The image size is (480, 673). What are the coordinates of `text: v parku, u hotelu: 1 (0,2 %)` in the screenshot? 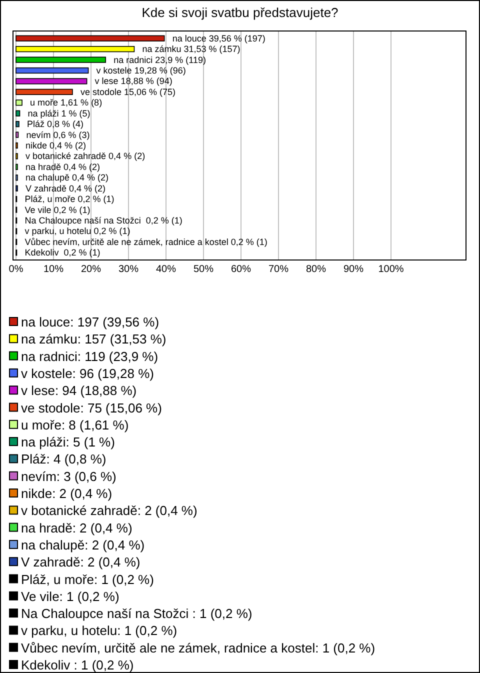 It's located at (99, 630).